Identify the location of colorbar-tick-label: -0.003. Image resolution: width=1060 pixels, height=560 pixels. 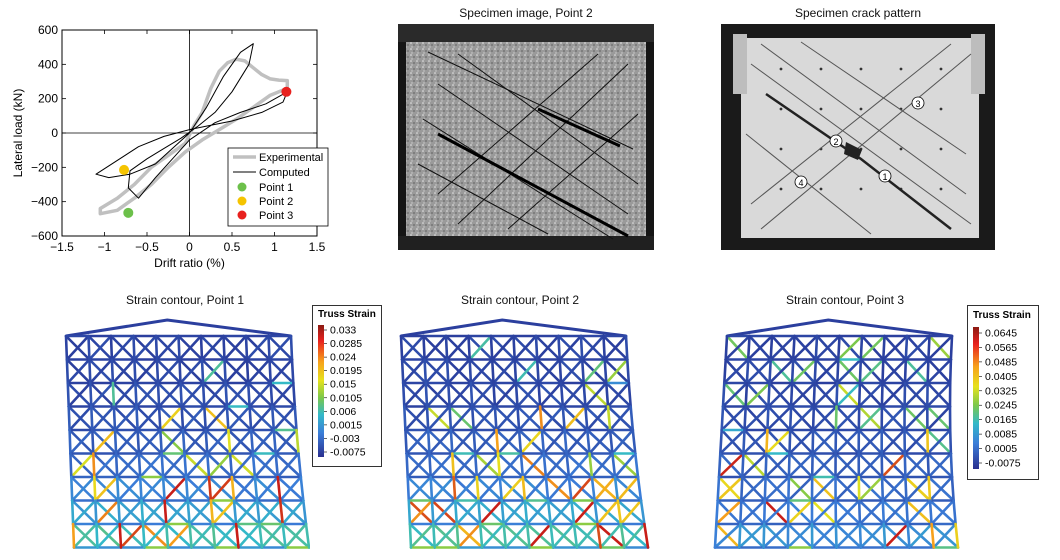
(345, 439).